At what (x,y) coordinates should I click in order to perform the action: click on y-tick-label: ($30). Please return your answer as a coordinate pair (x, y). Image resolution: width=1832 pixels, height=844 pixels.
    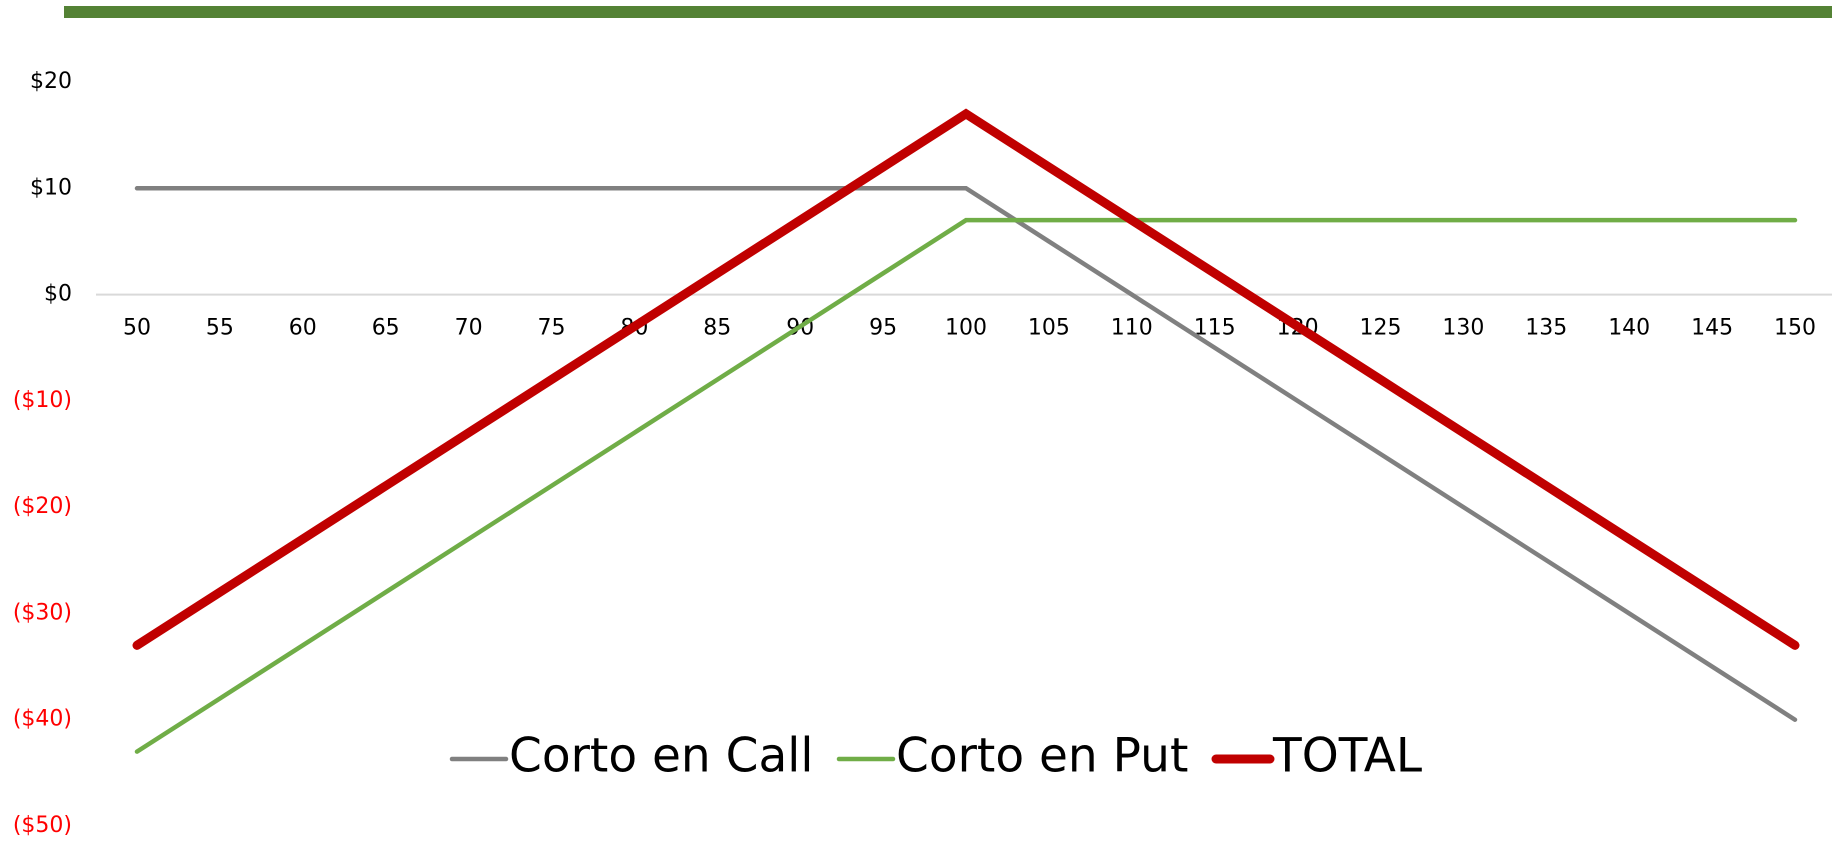
    Looking at the image, I should click on (42, 612).